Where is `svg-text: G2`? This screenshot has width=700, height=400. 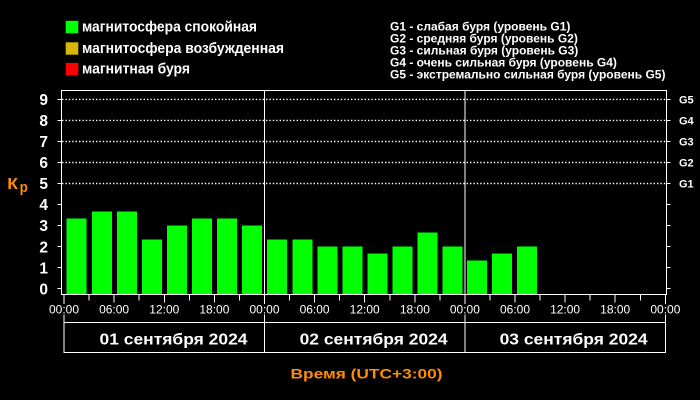
svg-text: G2 is located at coordinates (686, 164).